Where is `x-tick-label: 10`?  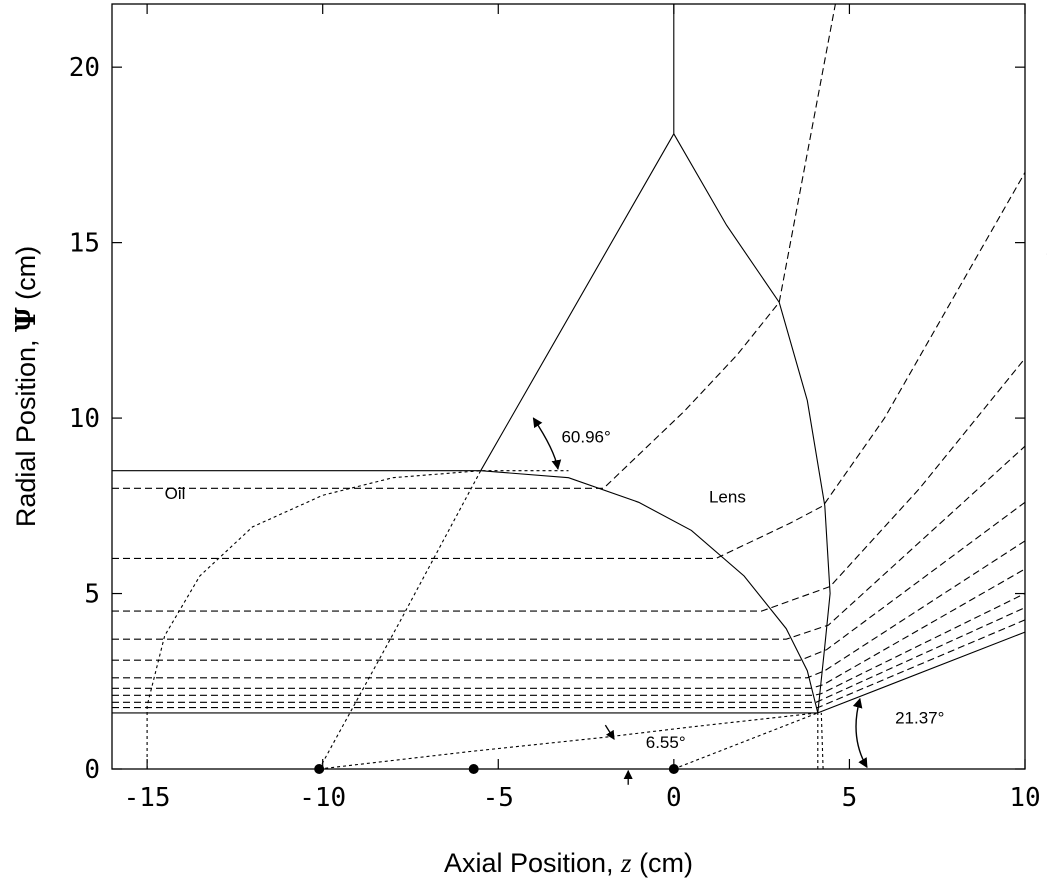
x-tick-label: 10 is located at coordinates (1024, 798).